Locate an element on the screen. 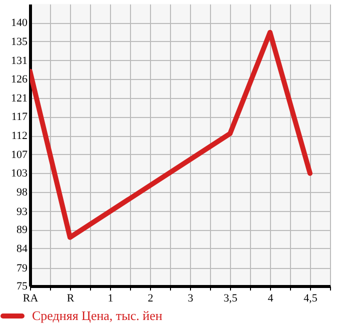 The width and height of the screenshot is (345, 335). x-tick-label: 3,5 is located at coordinates (231, 298).